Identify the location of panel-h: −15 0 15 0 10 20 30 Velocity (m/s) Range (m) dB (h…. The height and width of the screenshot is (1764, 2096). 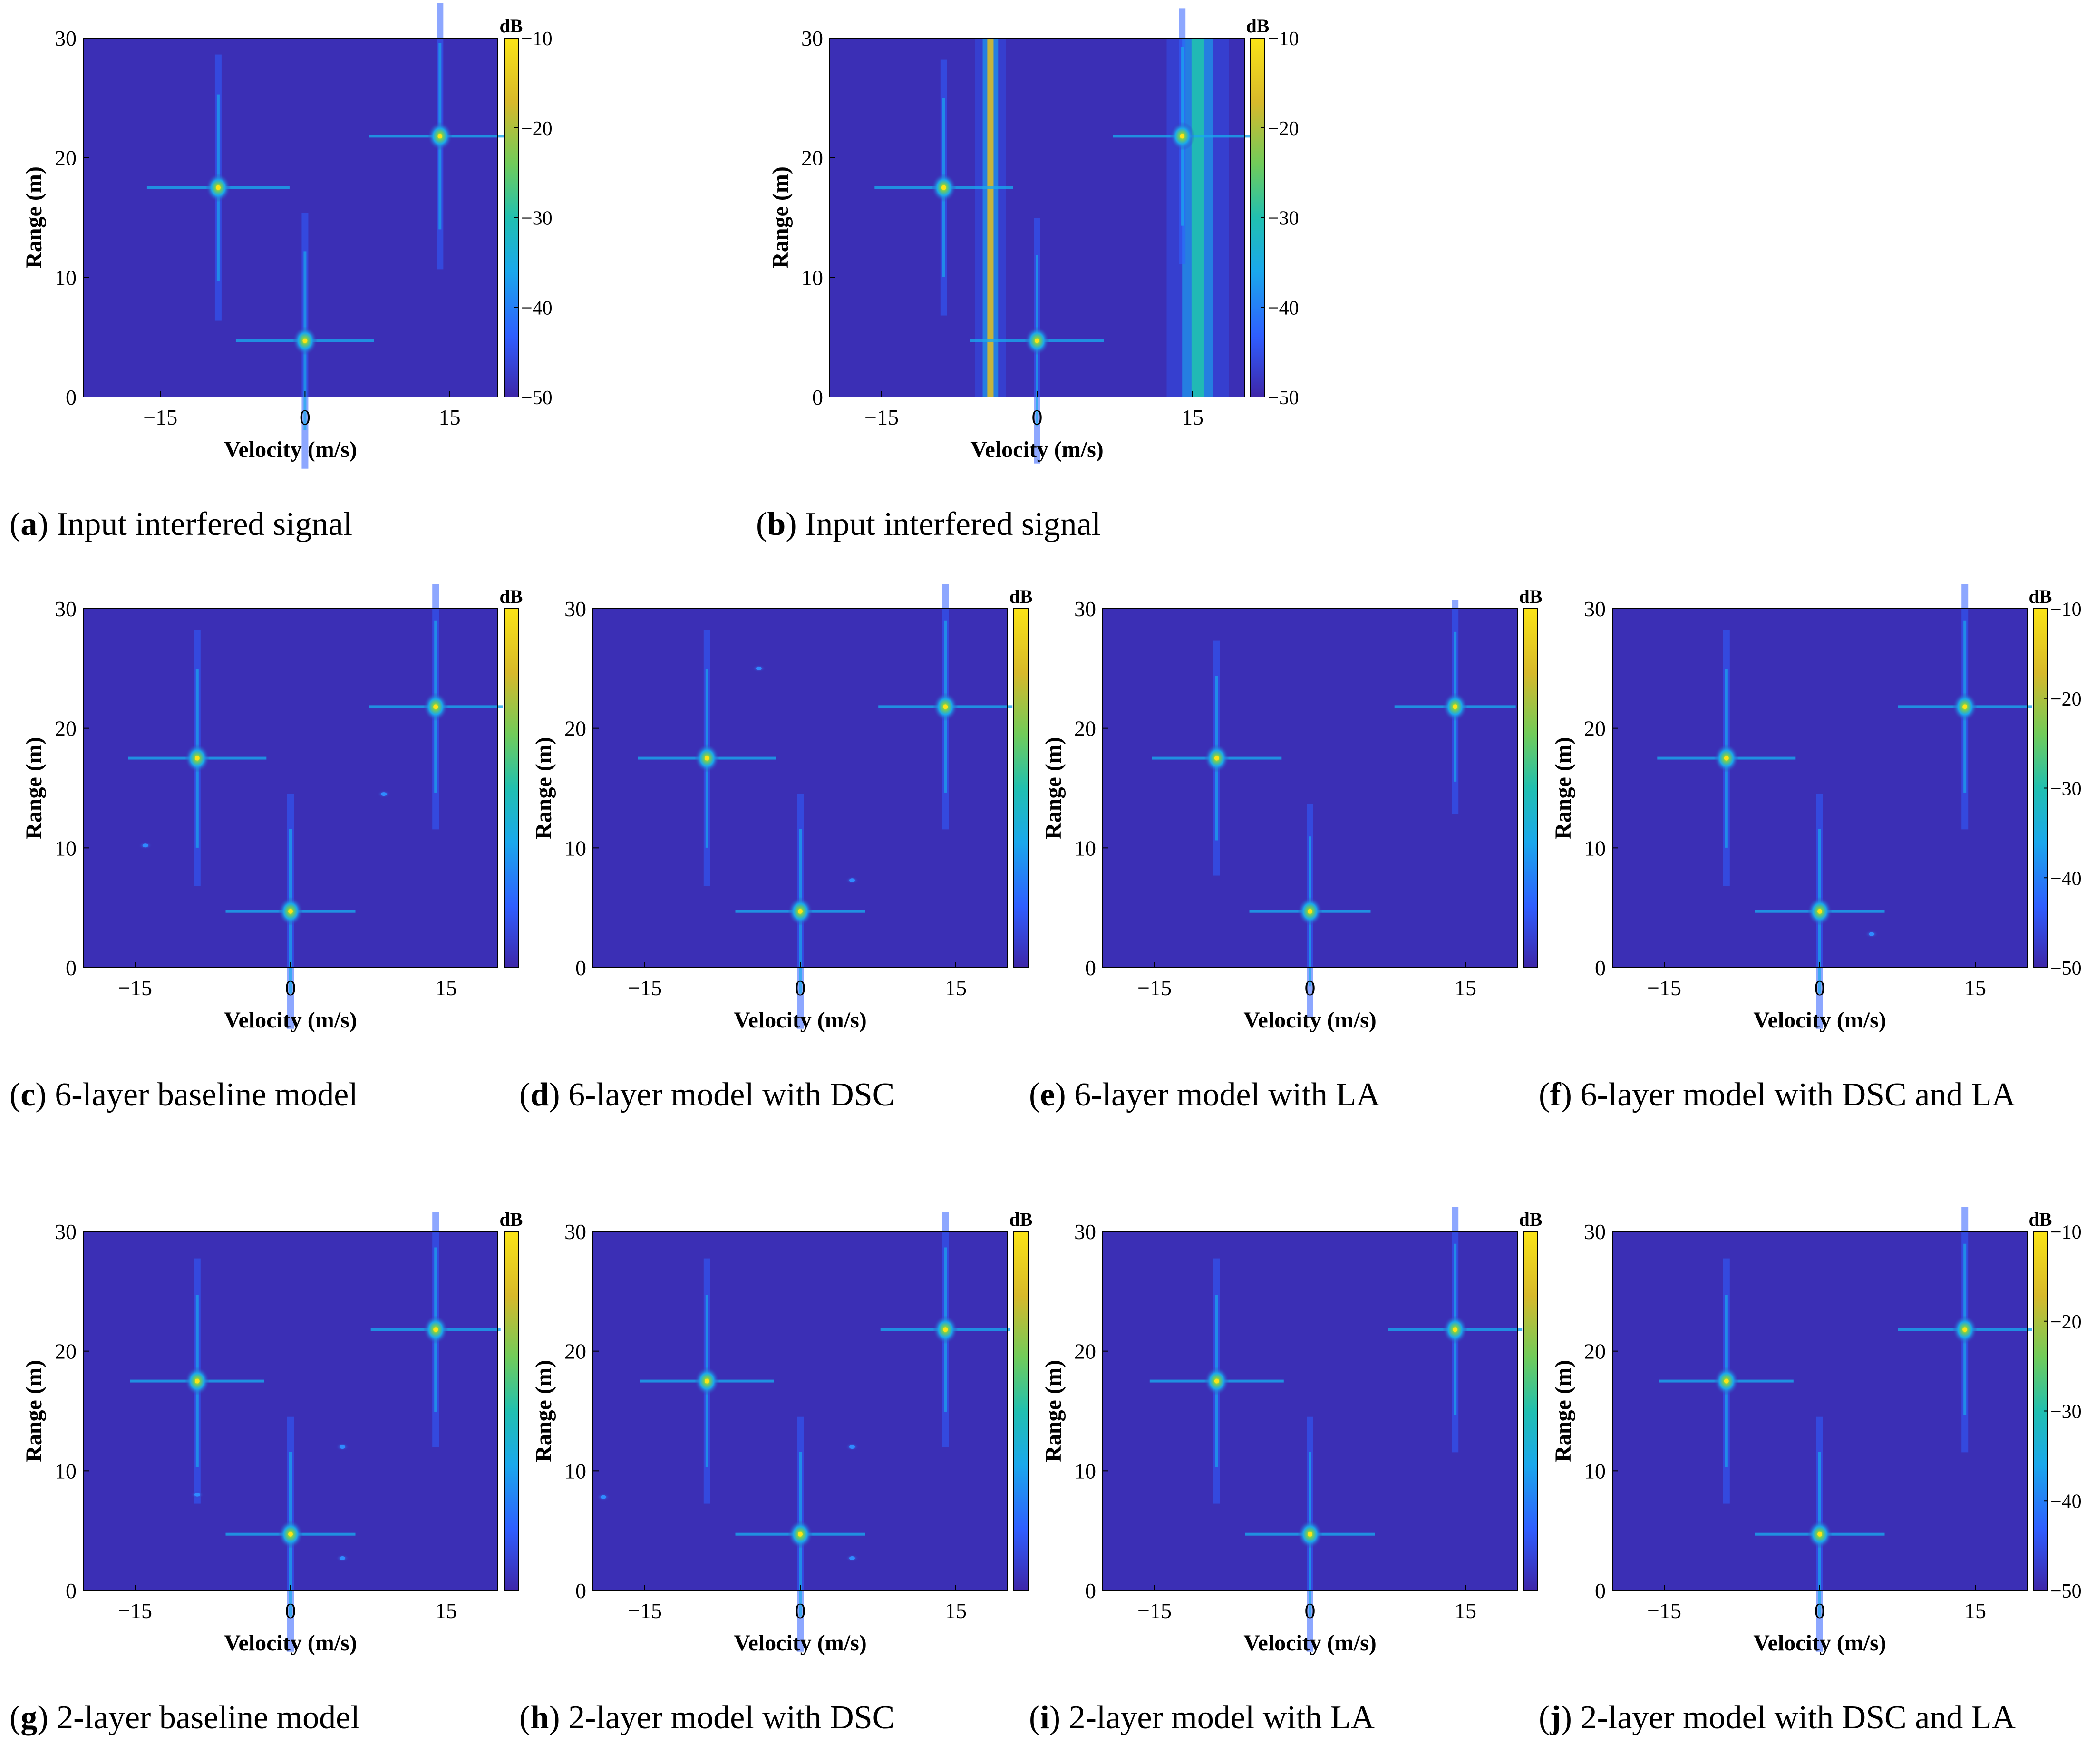
(780, 1482).